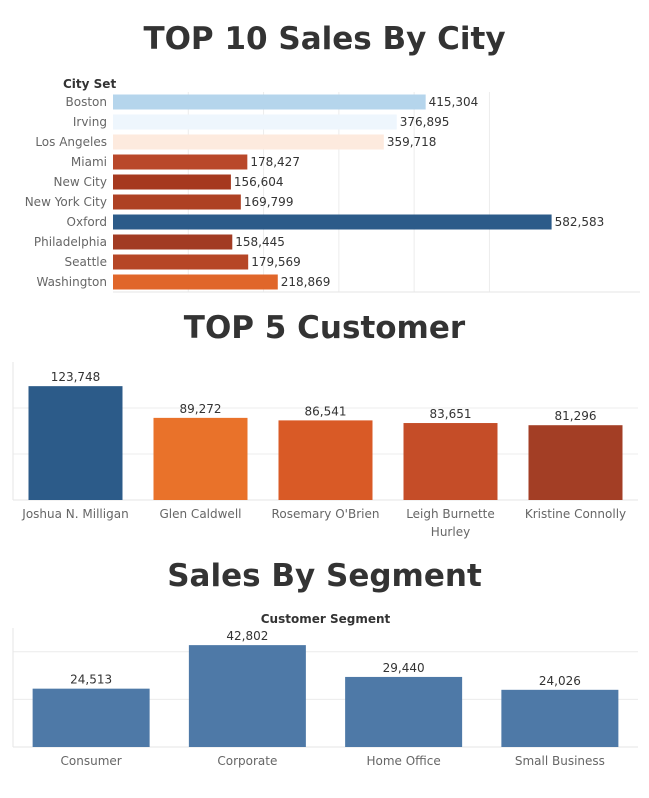  I want to click on category-label: New York City, so click(66, 202).